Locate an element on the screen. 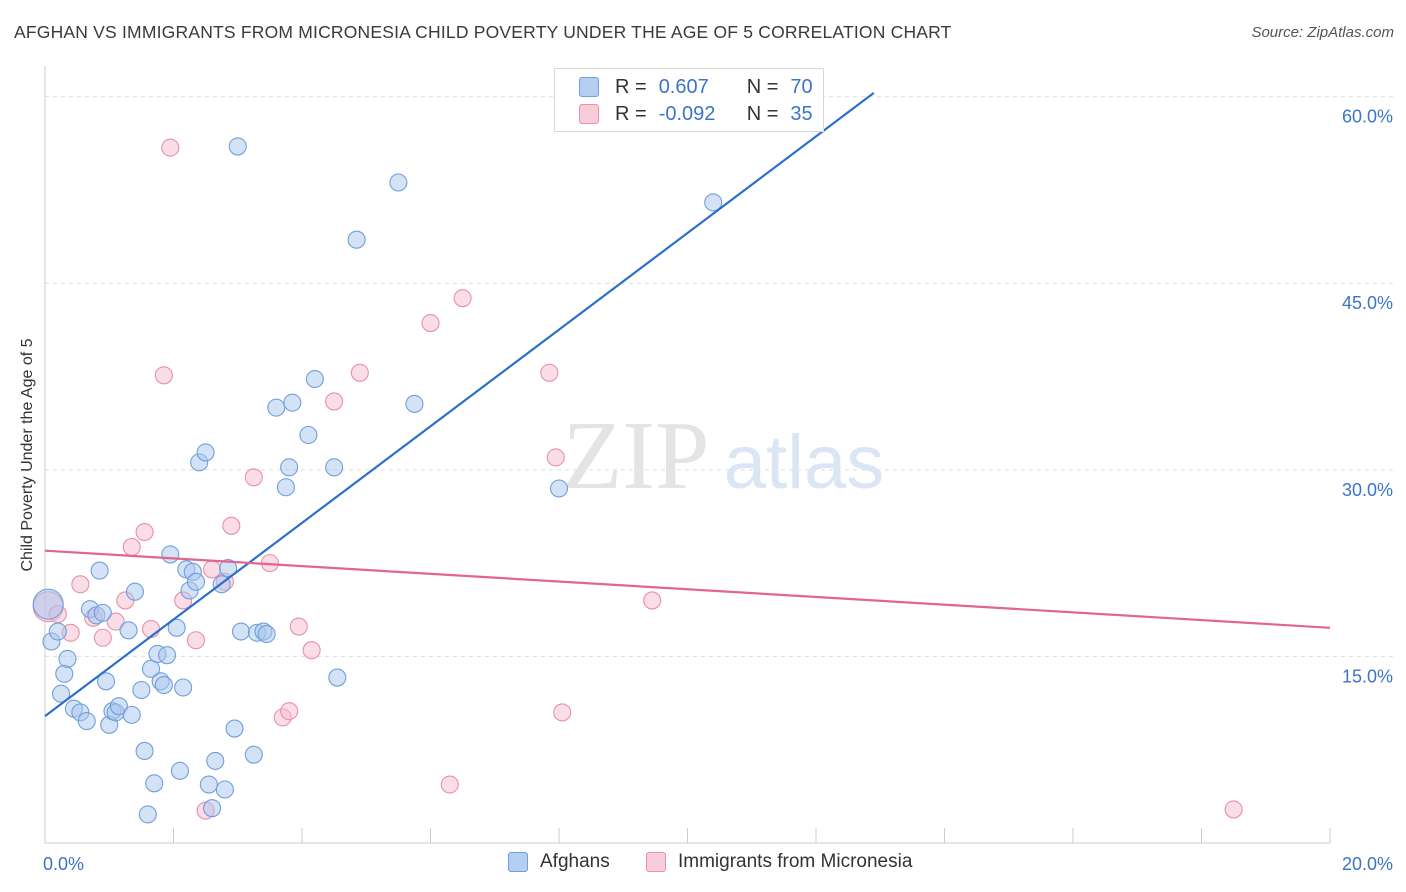 The height and width of the screenshot is (892, 1406). y-tick-label: 45.0% is located at coordinates (1367, 303).